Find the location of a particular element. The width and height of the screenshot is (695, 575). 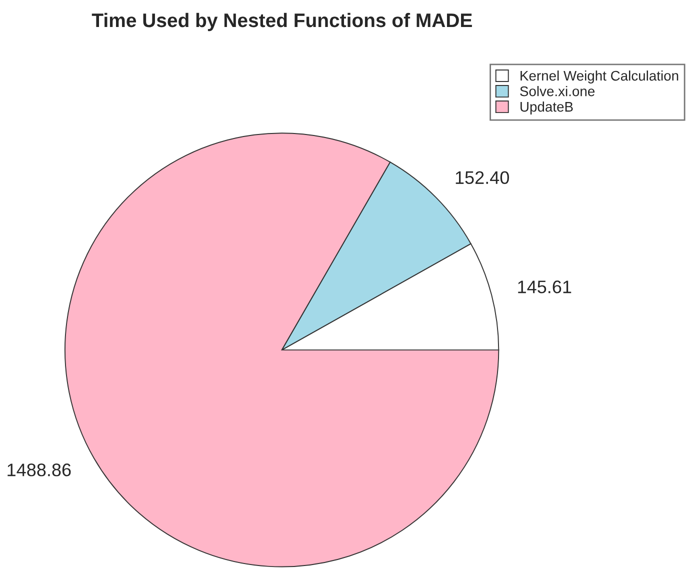

legend-label: Kernel Weight Calculation is located at coordinates (599, 77).